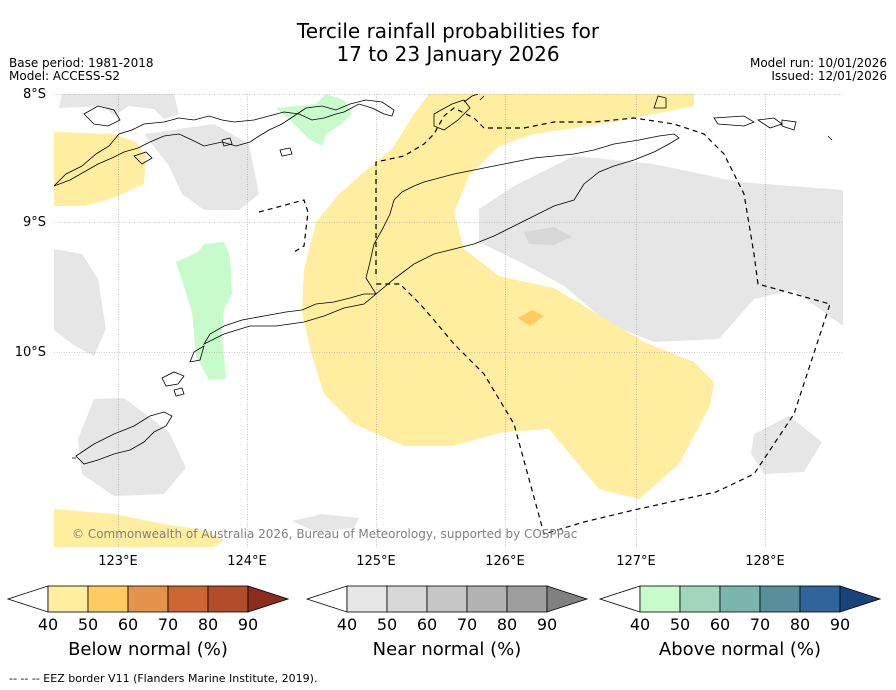 The width and height of the screenshot is (896, 690). I want to click on below-normal-region-southwest, so click(139, 528).